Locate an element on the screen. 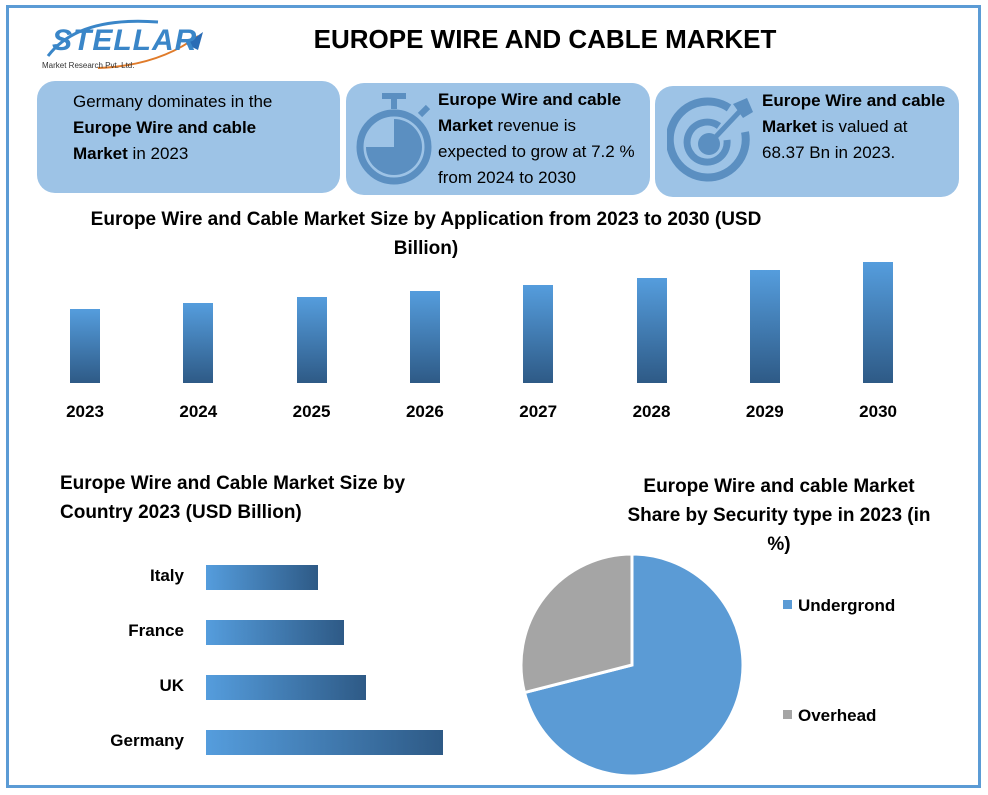 This screenshot has width=988, height=795. logo-swoosh-icon is located at coordinates (124, 44).